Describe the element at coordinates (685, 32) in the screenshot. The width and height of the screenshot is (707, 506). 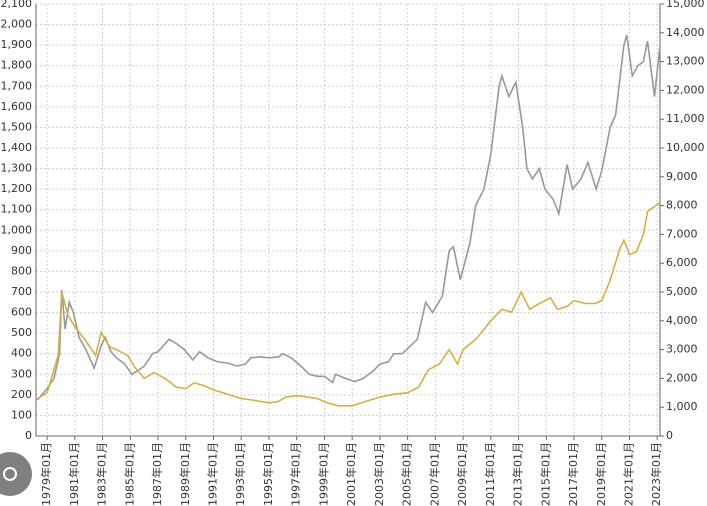
I see `y2-tick-label: 14,000` at that location.